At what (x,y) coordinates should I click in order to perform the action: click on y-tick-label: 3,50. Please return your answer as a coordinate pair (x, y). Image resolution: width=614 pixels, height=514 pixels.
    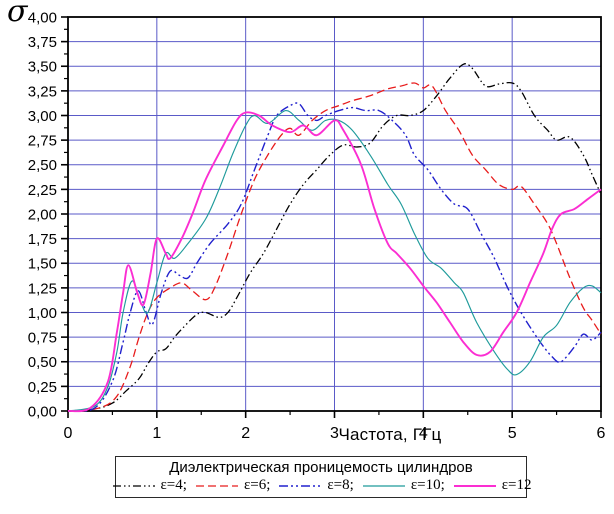
    Looking at the image, I should click on (42, 67).